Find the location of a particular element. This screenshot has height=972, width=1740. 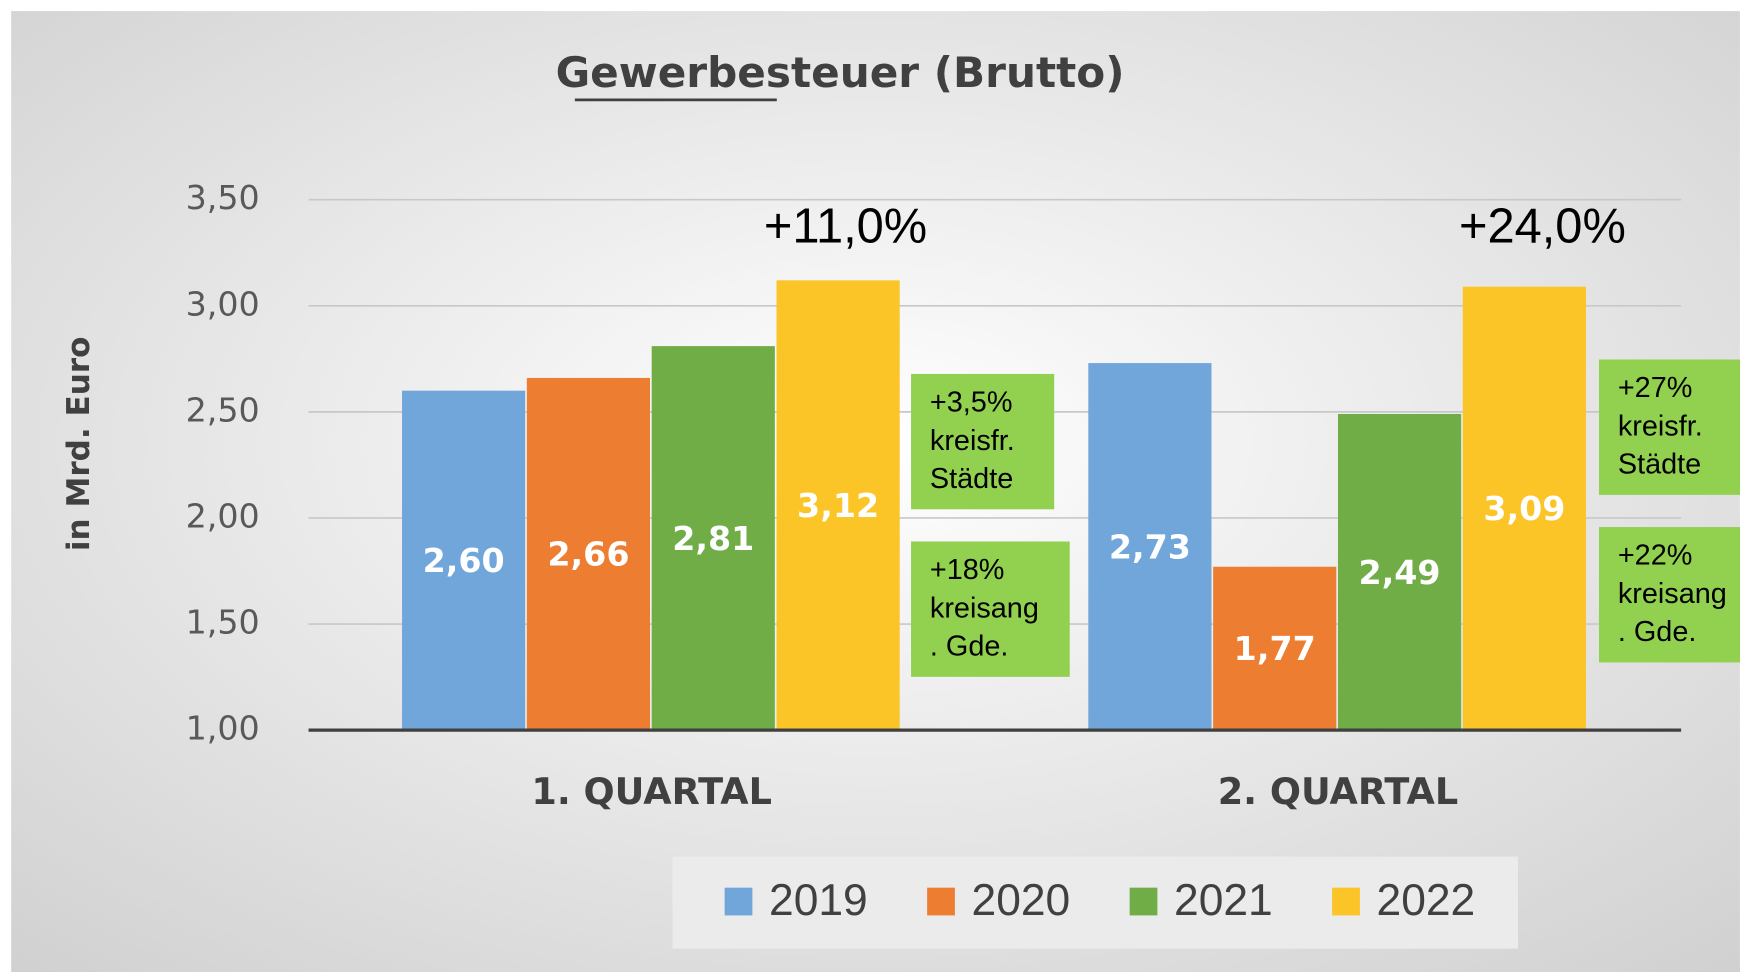

value-label: 2,66 is located at coordinates (588, 554).